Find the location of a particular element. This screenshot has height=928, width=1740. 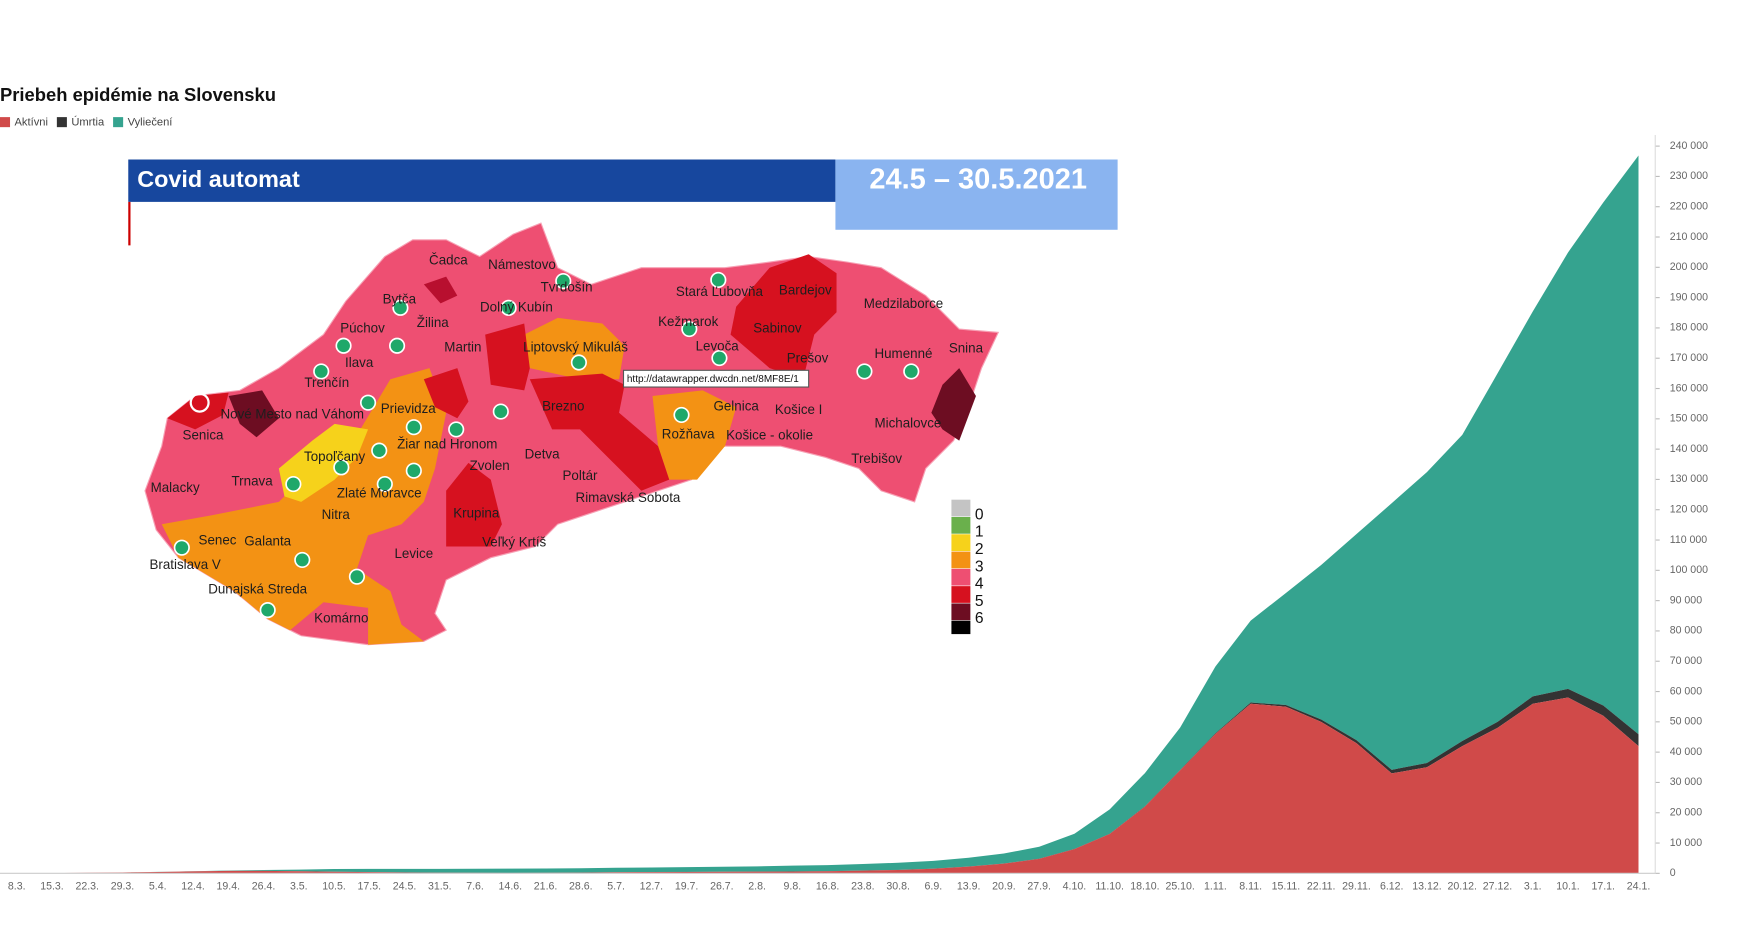

district-label: Dunajská Streda is located at coordinates (257, 589).